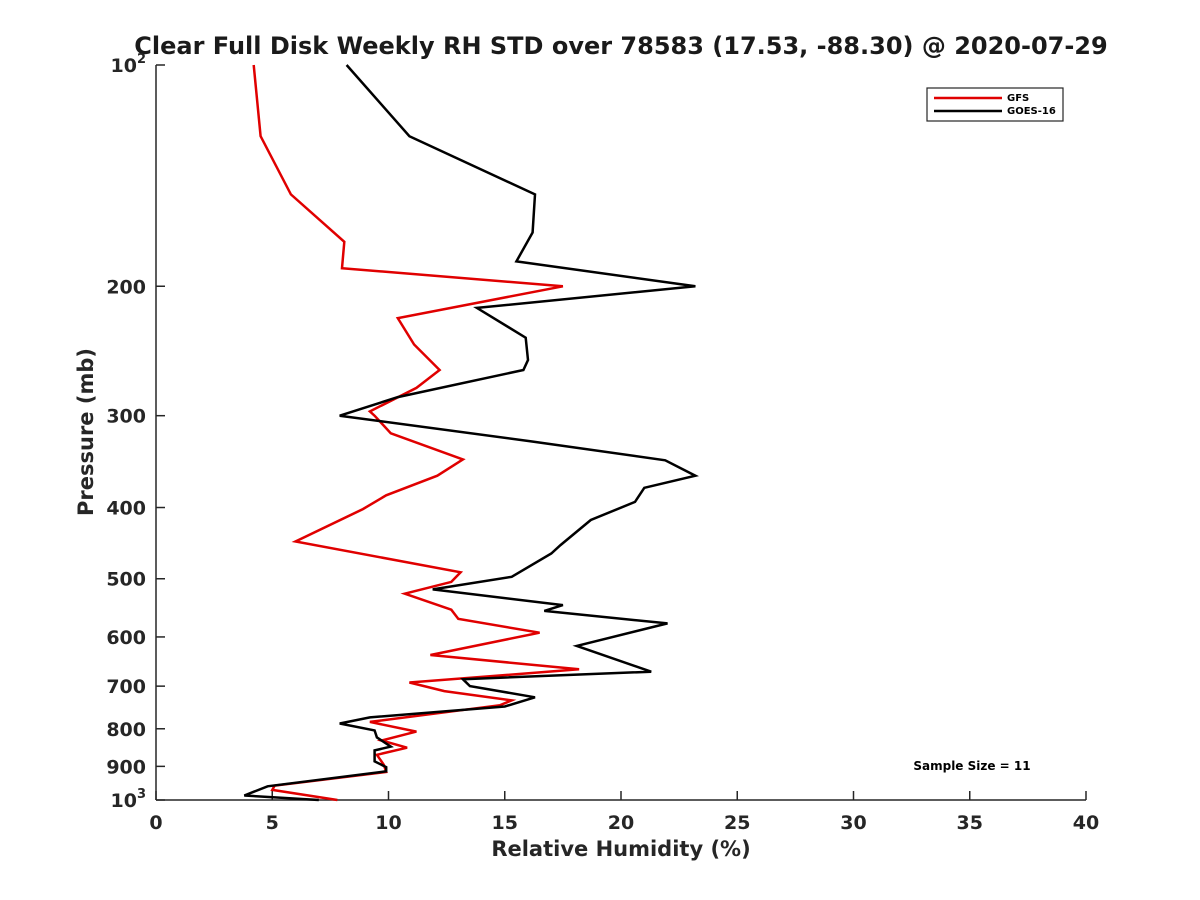 This screenshot has height=900, width=1200. Describe the element at coordinates (1018, 98) in the screenshot. I see `legend-label-gfs: GFS` at that location.